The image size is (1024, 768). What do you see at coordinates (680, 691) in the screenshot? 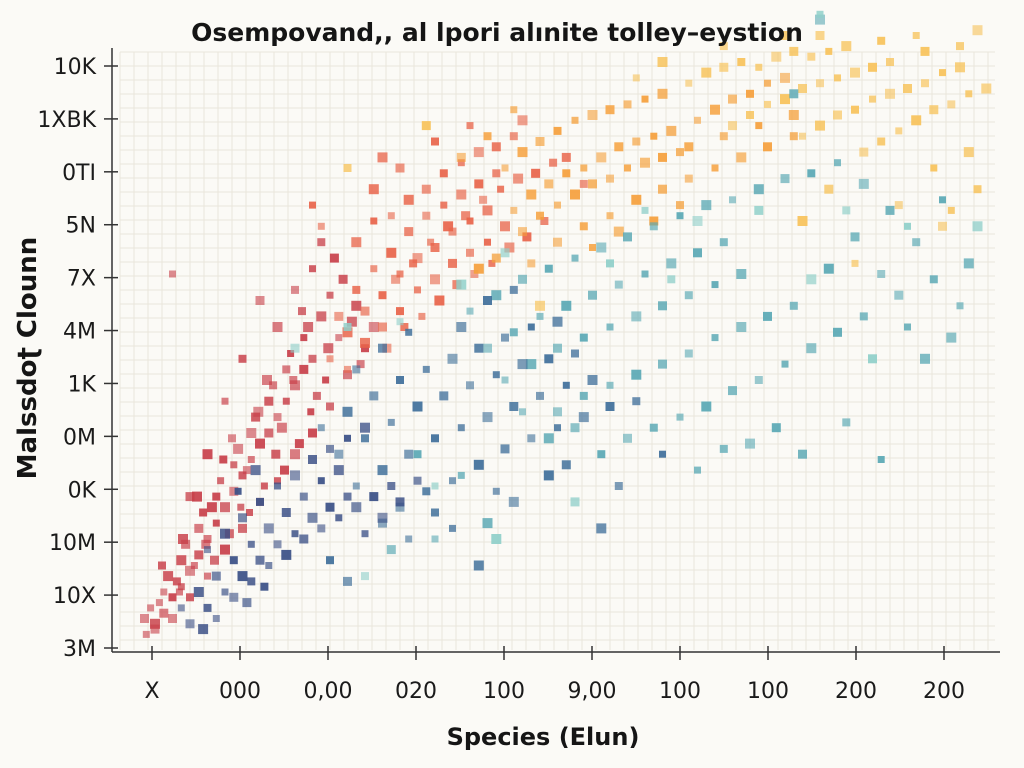
I see `x-tick-label: 100` at bounding box center [680, 691].